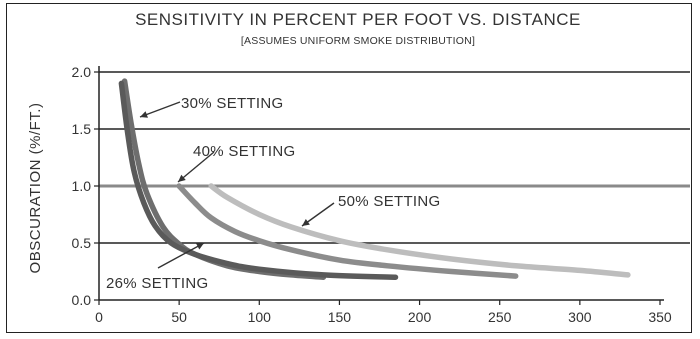 Image resolution: width=700 pixels, height=339 pixels. Describe the element at coordinates (580, 317) in the screenshot. I see `x-tick-label-6: 300` at that location.